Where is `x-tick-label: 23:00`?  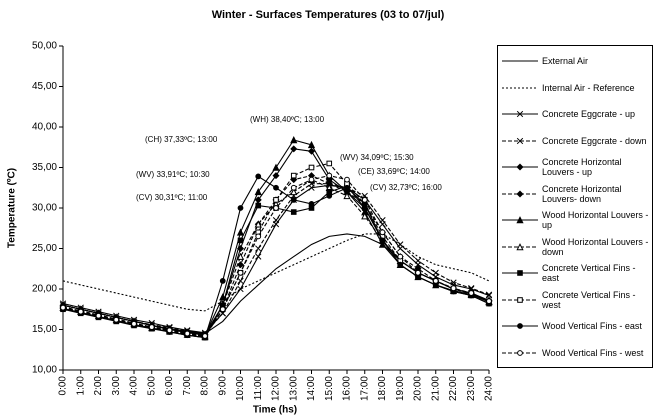
x-tick-label: 23:00 is located at coordinates (471, 388).